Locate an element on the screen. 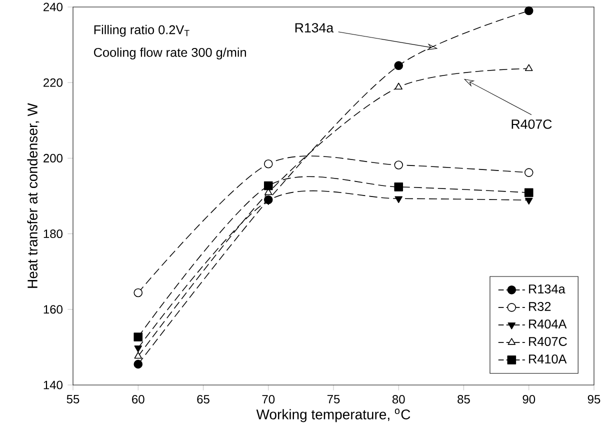 The width and height of the screenshot is (611, 446). x-tick-label: 85 is located at coordinates (464, 399).